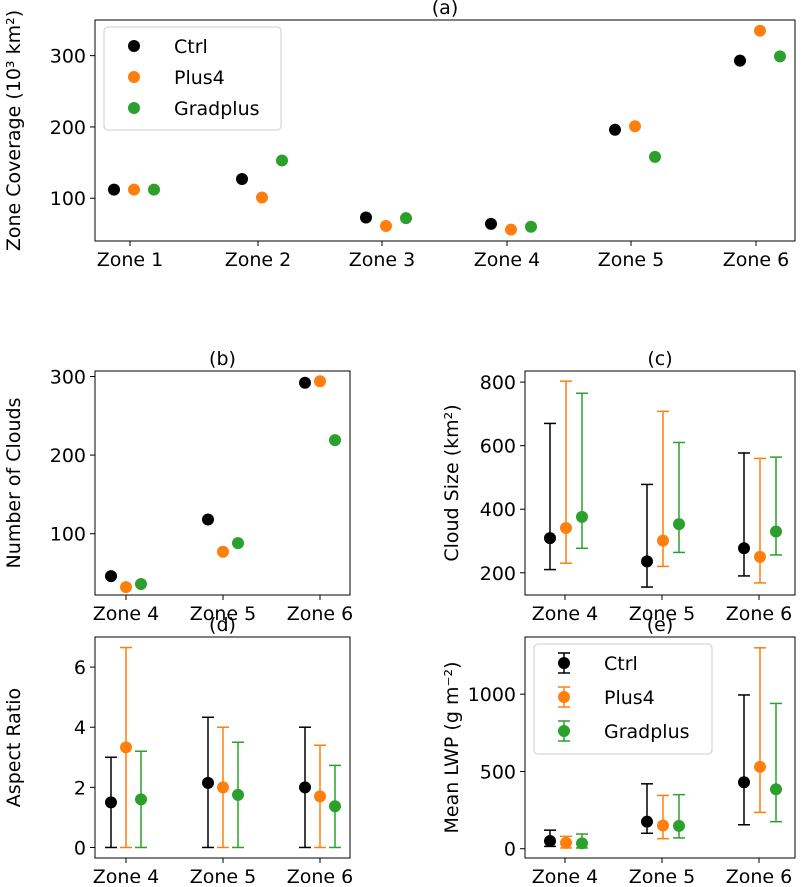 The width and height of the screenshot is (811, 887). I want to click on ylabel-a: Zone Coverage (10³ km²), so click(14, 130).